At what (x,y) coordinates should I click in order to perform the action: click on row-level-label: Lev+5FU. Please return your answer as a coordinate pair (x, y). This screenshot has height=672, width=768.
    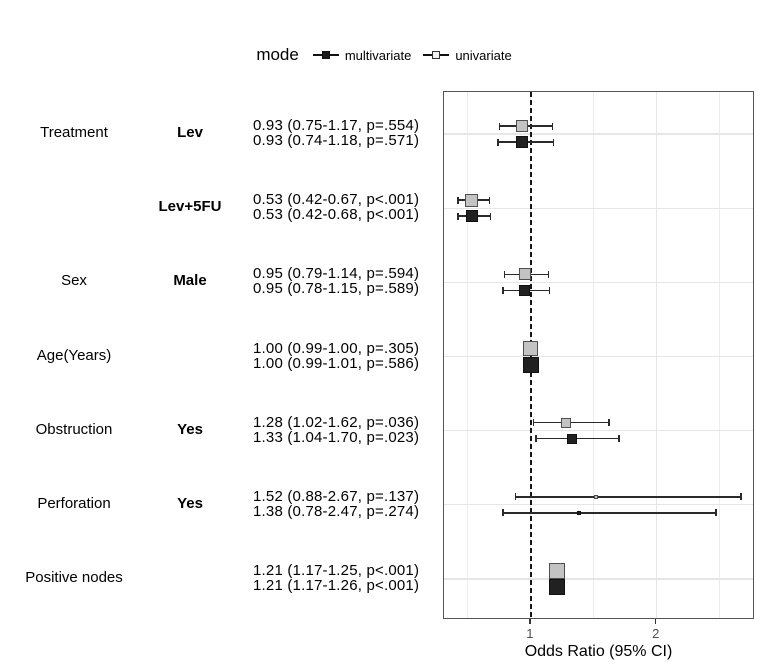
    Looking at the image, I should click on (190, 207).